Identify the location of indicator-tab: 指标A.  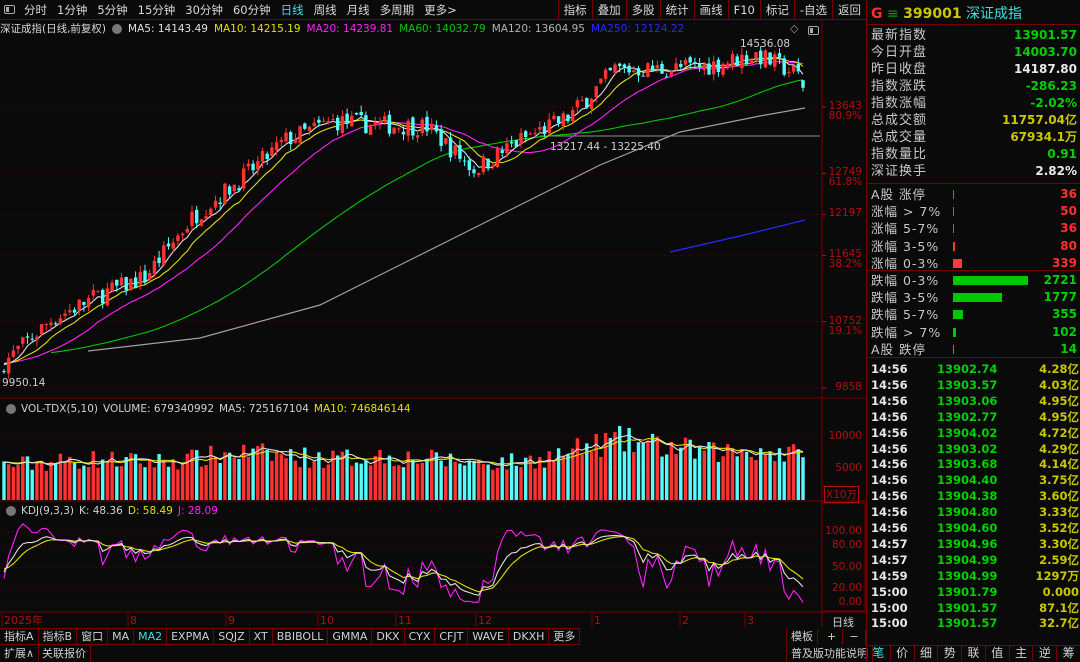
(19, 636).